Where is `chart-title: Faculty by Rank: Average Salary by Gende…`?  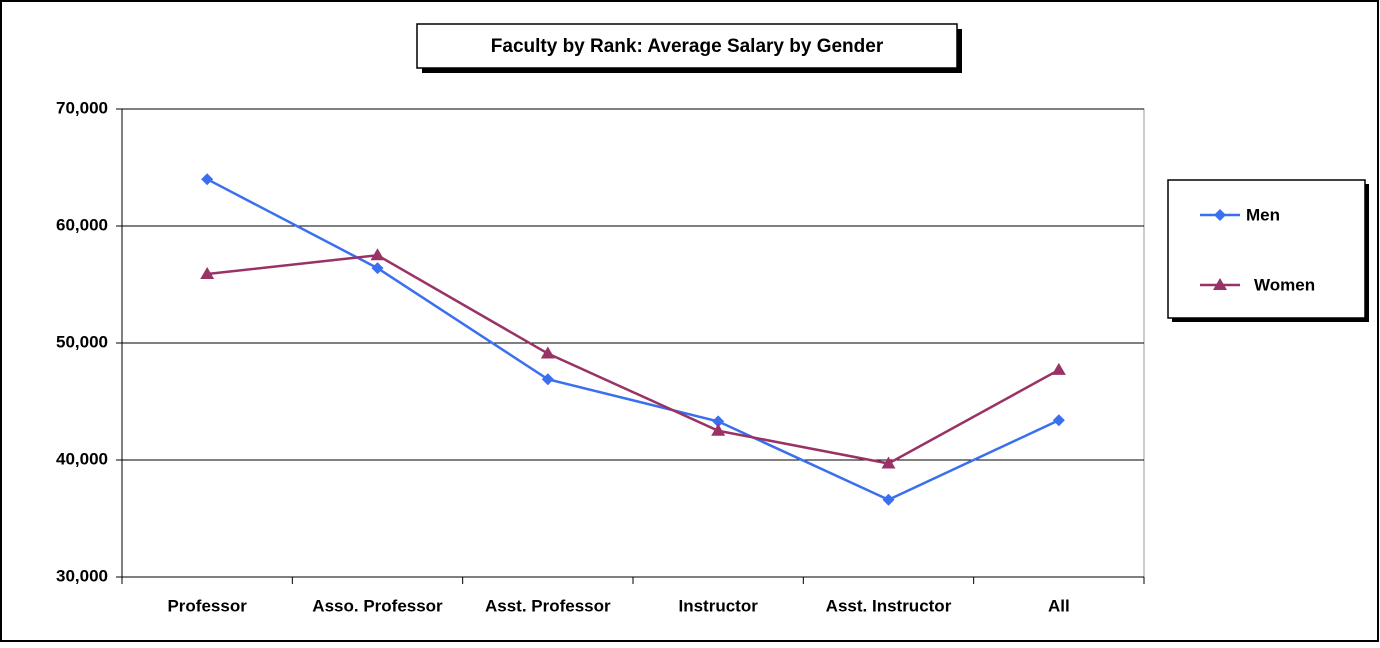
chart-title: Faculty by Rank: Average Salary by Gende… is located at coordinates (687, 46).